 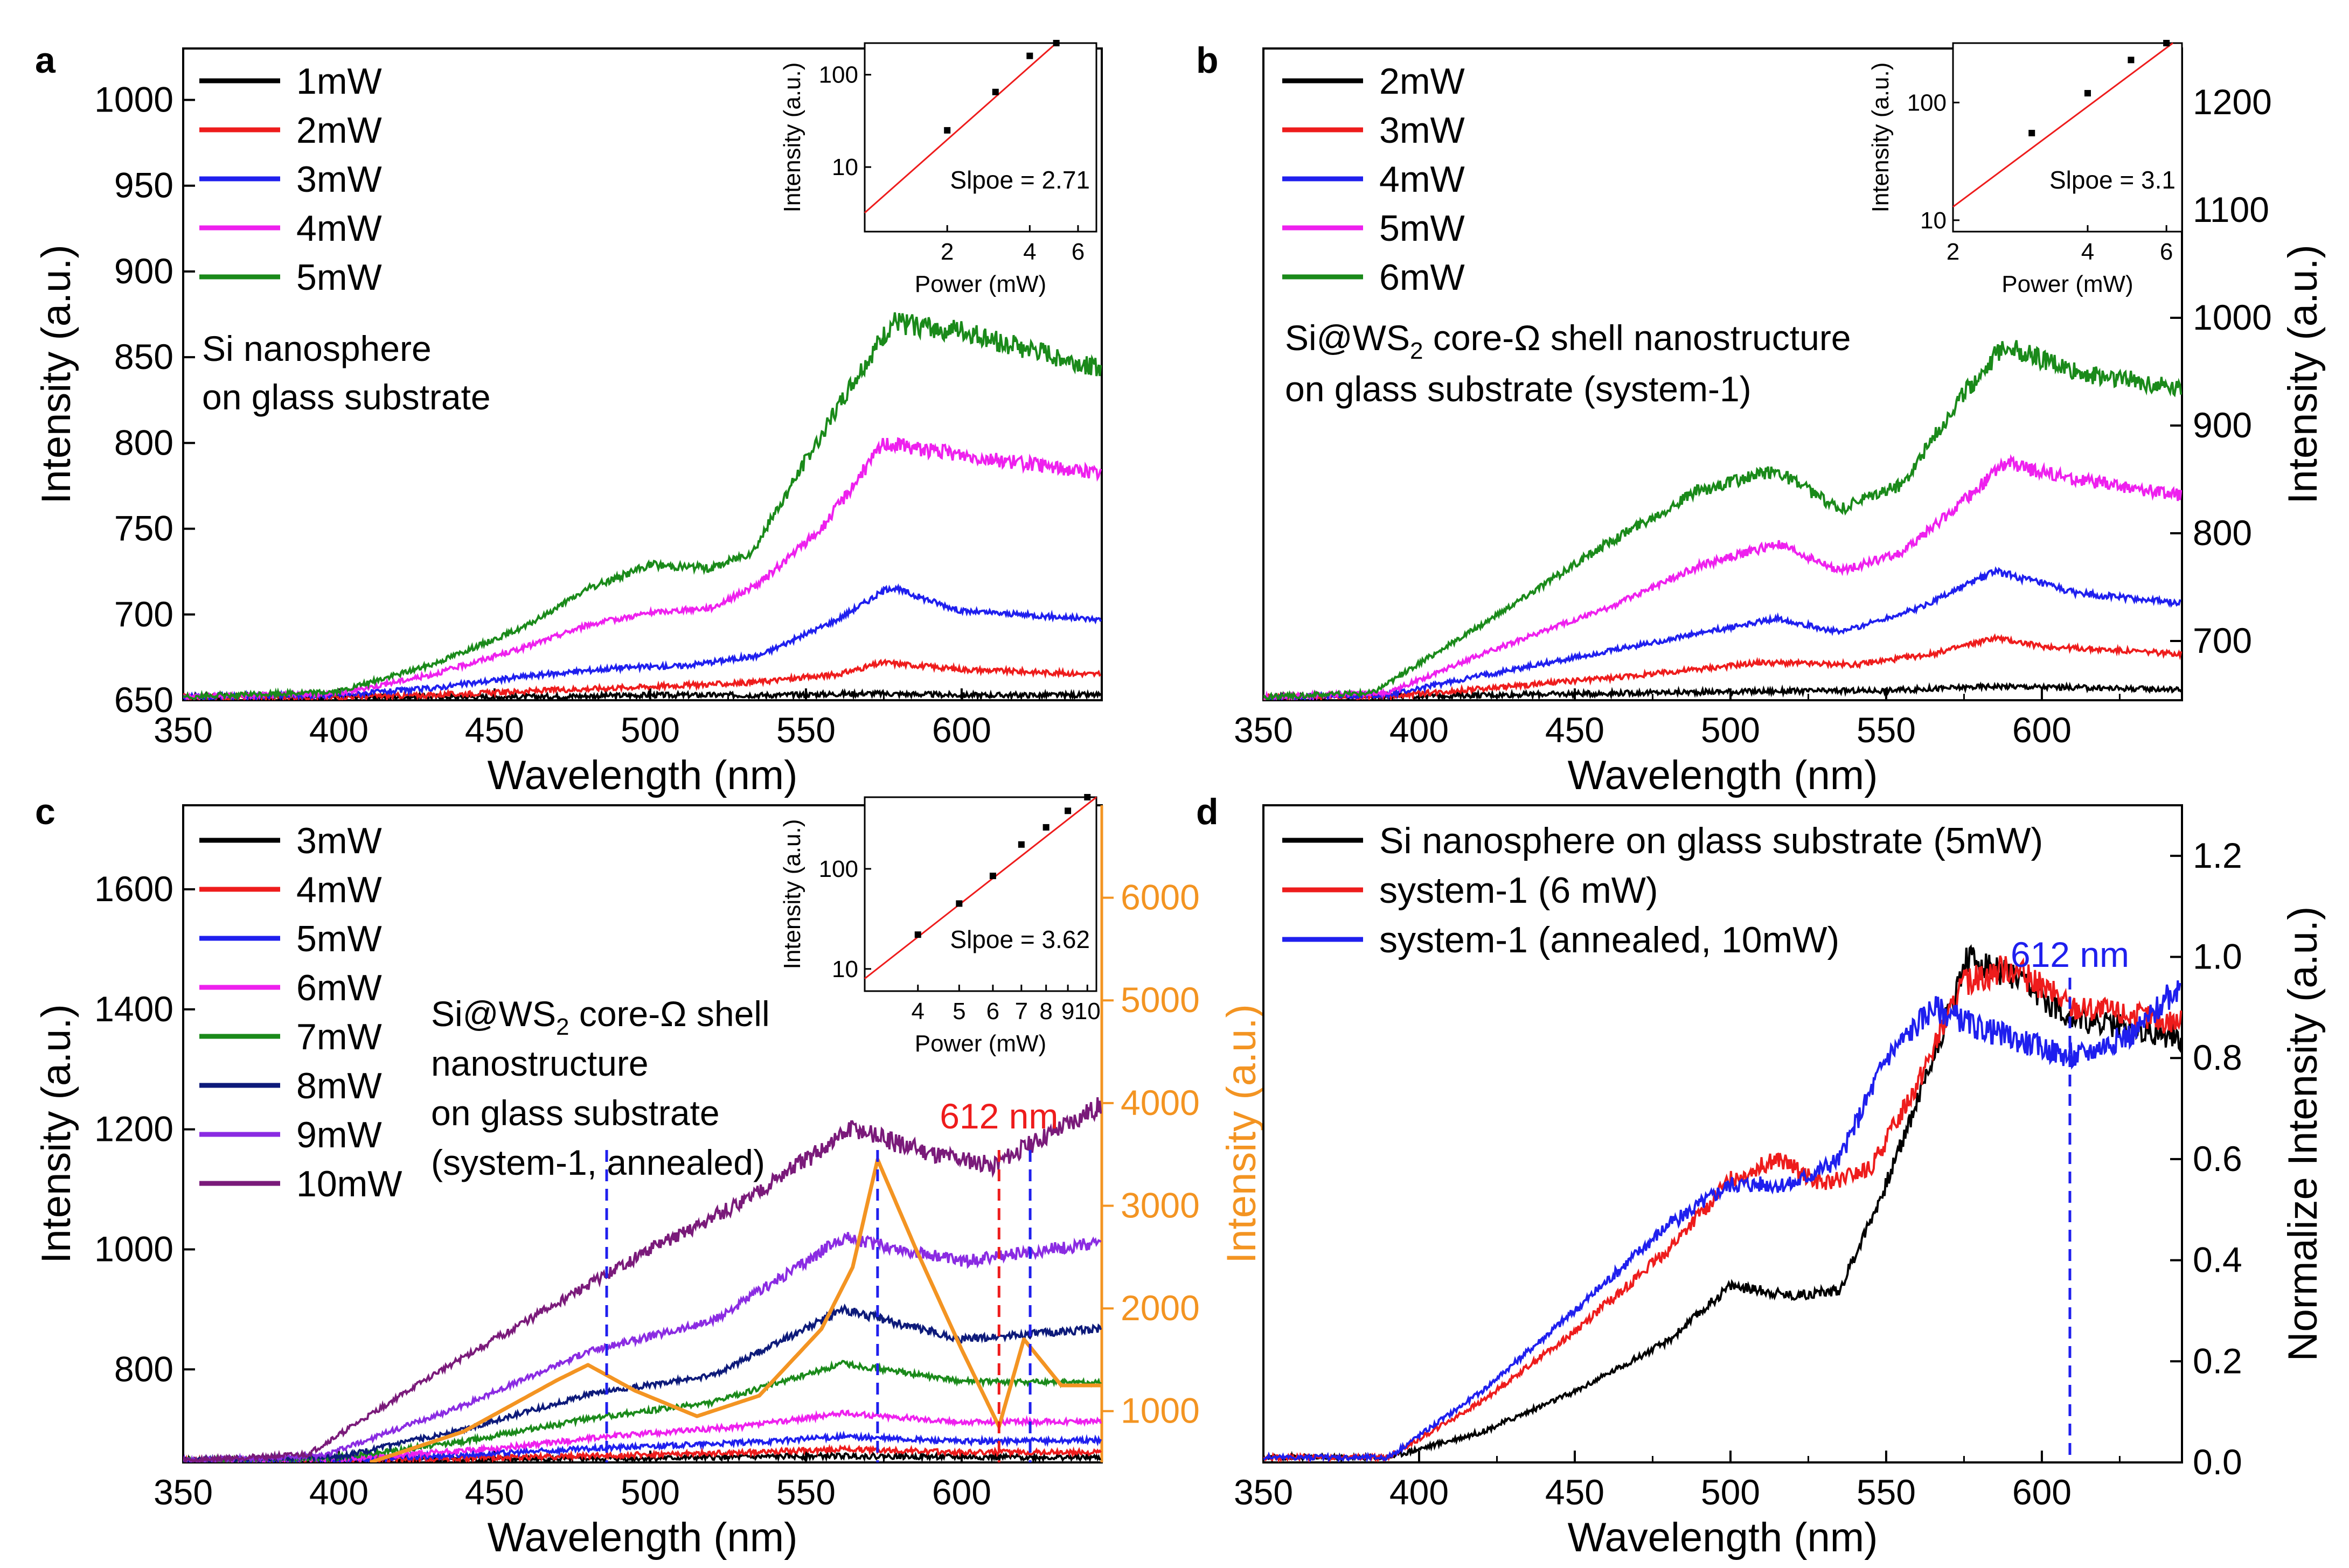 I want to click on y-tick-label: 850, so click(x=144, y=357).